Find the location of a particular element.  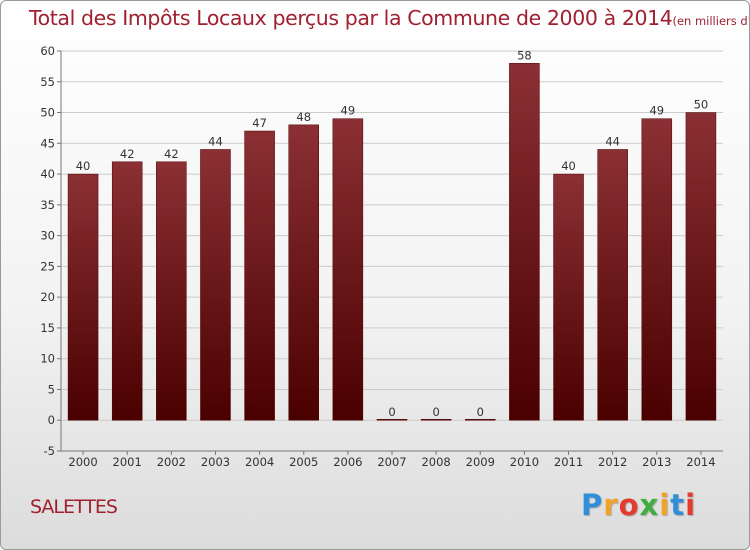

bar-2007 is located at coordinates (392, 419).